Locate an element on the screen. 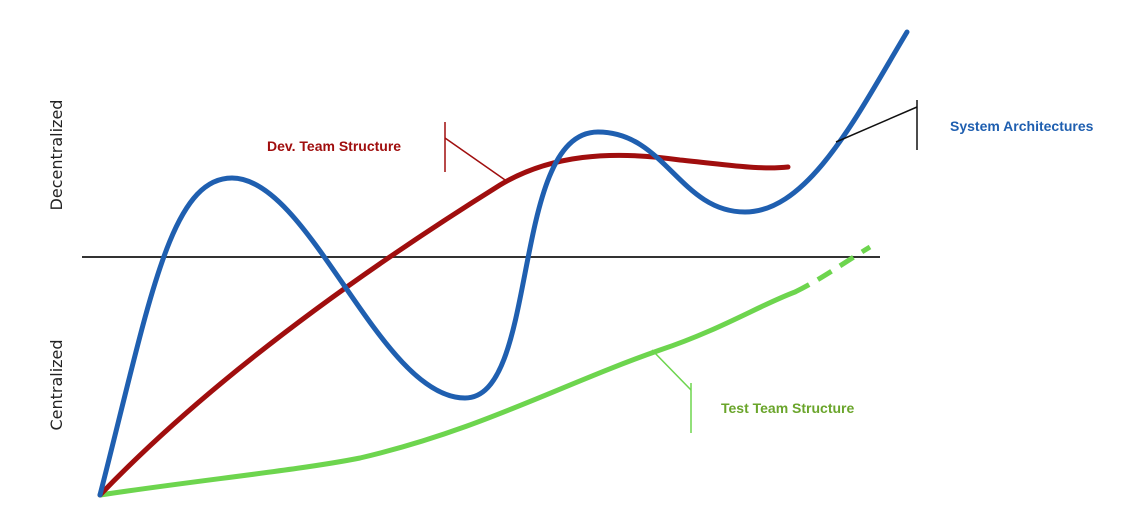 The width and height of the screenshot is (1125, 512). test-team-curve-dashed is located at coordinates (832, 269).